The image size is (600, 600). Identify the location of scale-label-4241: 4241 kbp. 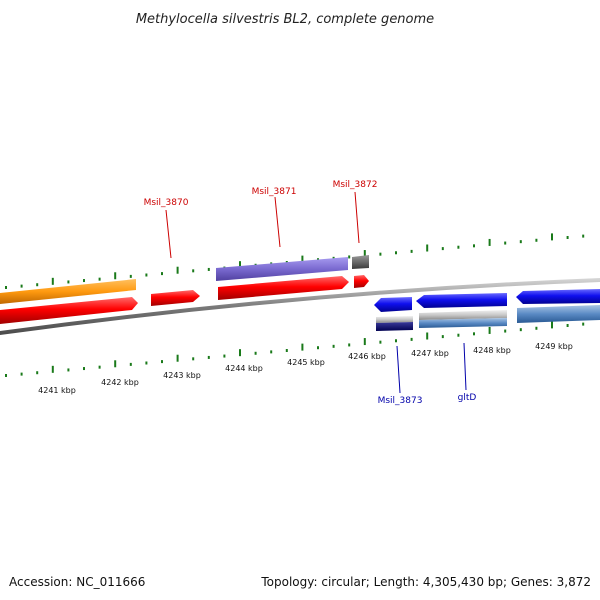
(57, 390).